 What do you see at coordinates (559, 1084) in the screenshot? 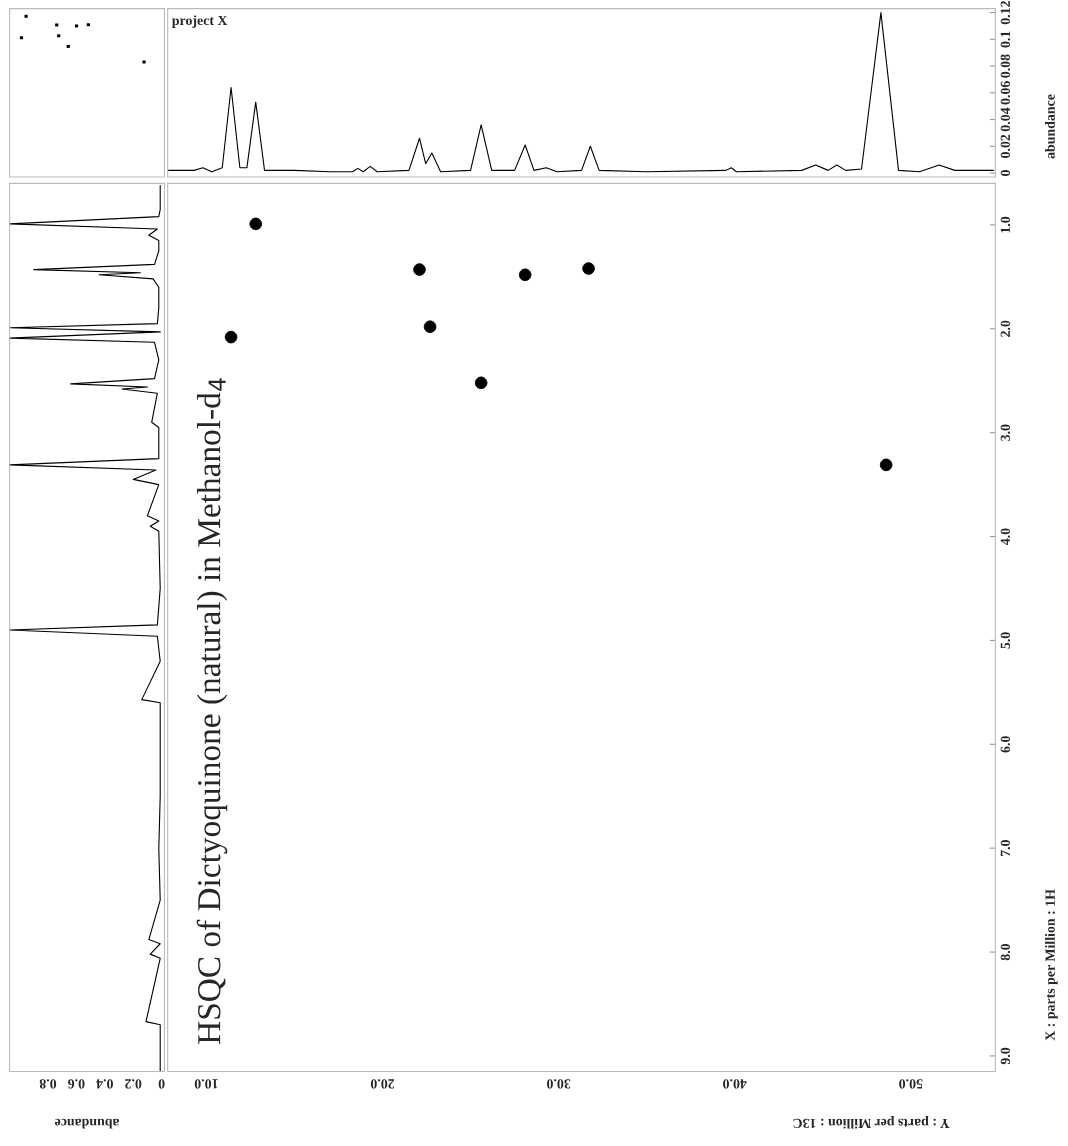
I see `x-tick-label: 30.0` at bounding box center [559, 1084].